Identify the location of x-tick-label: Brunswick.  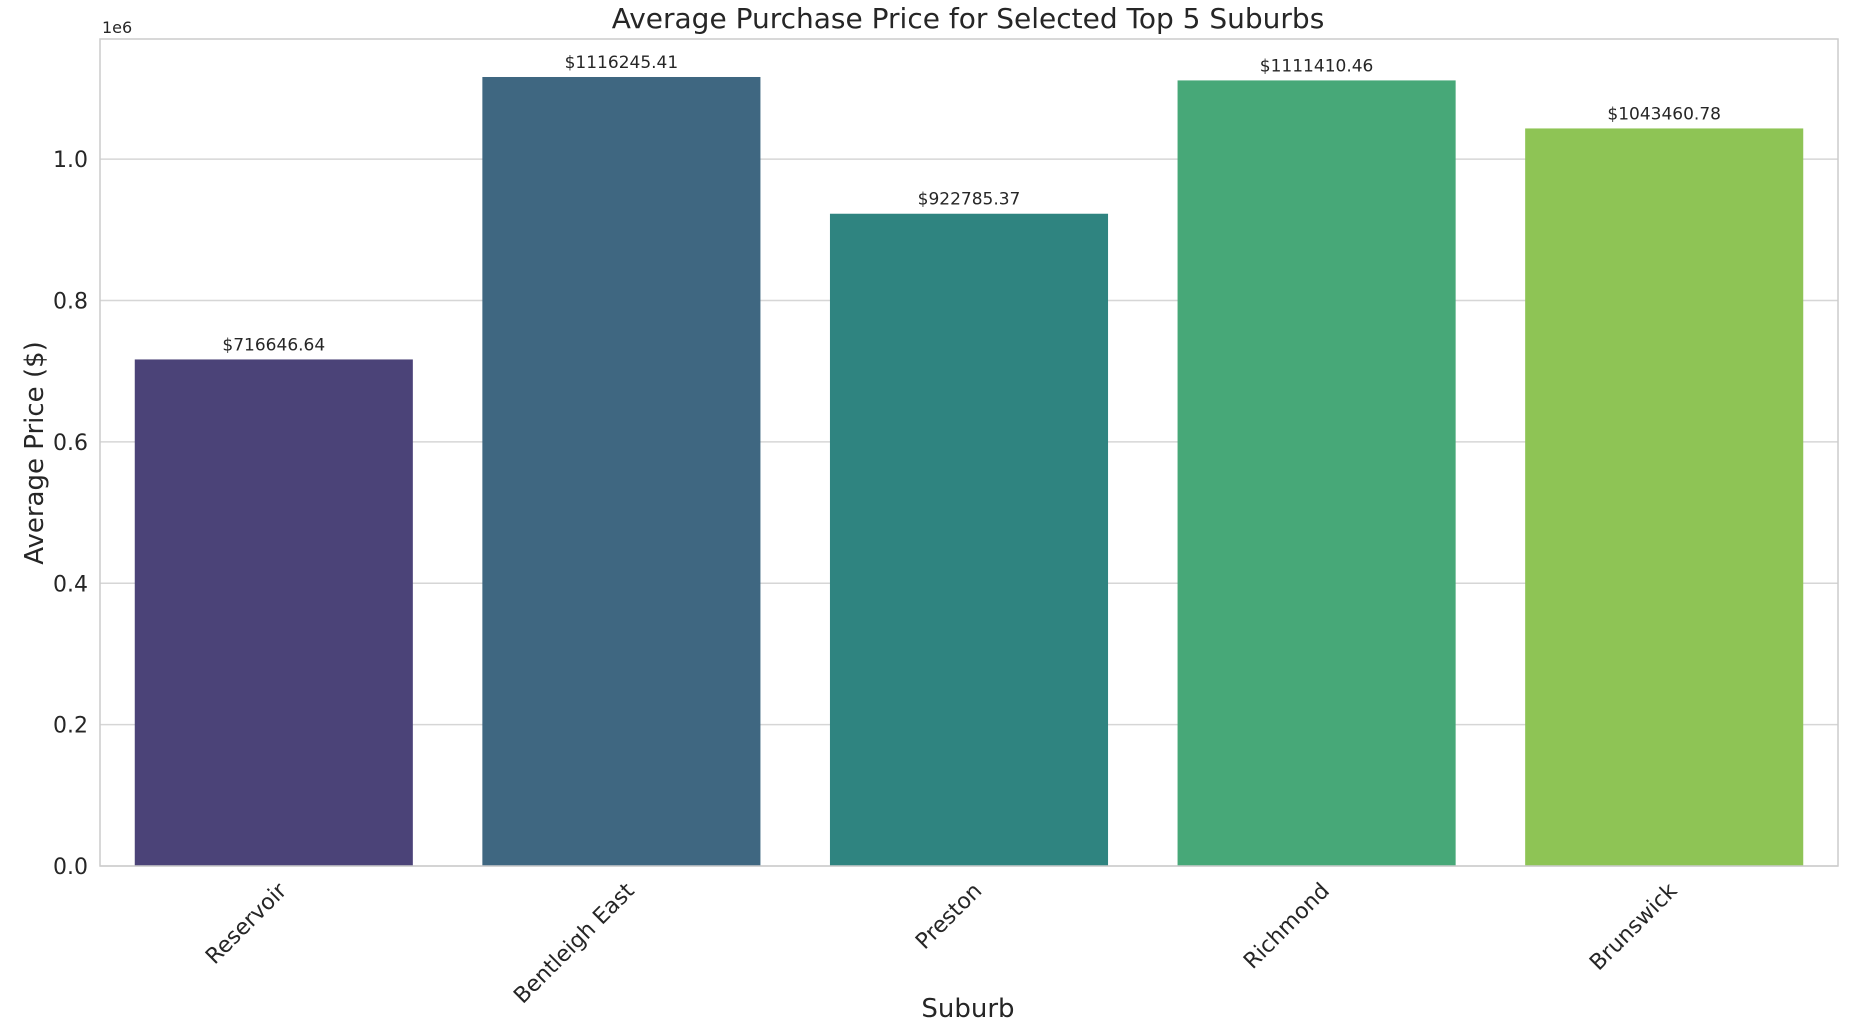
(1633, 926).